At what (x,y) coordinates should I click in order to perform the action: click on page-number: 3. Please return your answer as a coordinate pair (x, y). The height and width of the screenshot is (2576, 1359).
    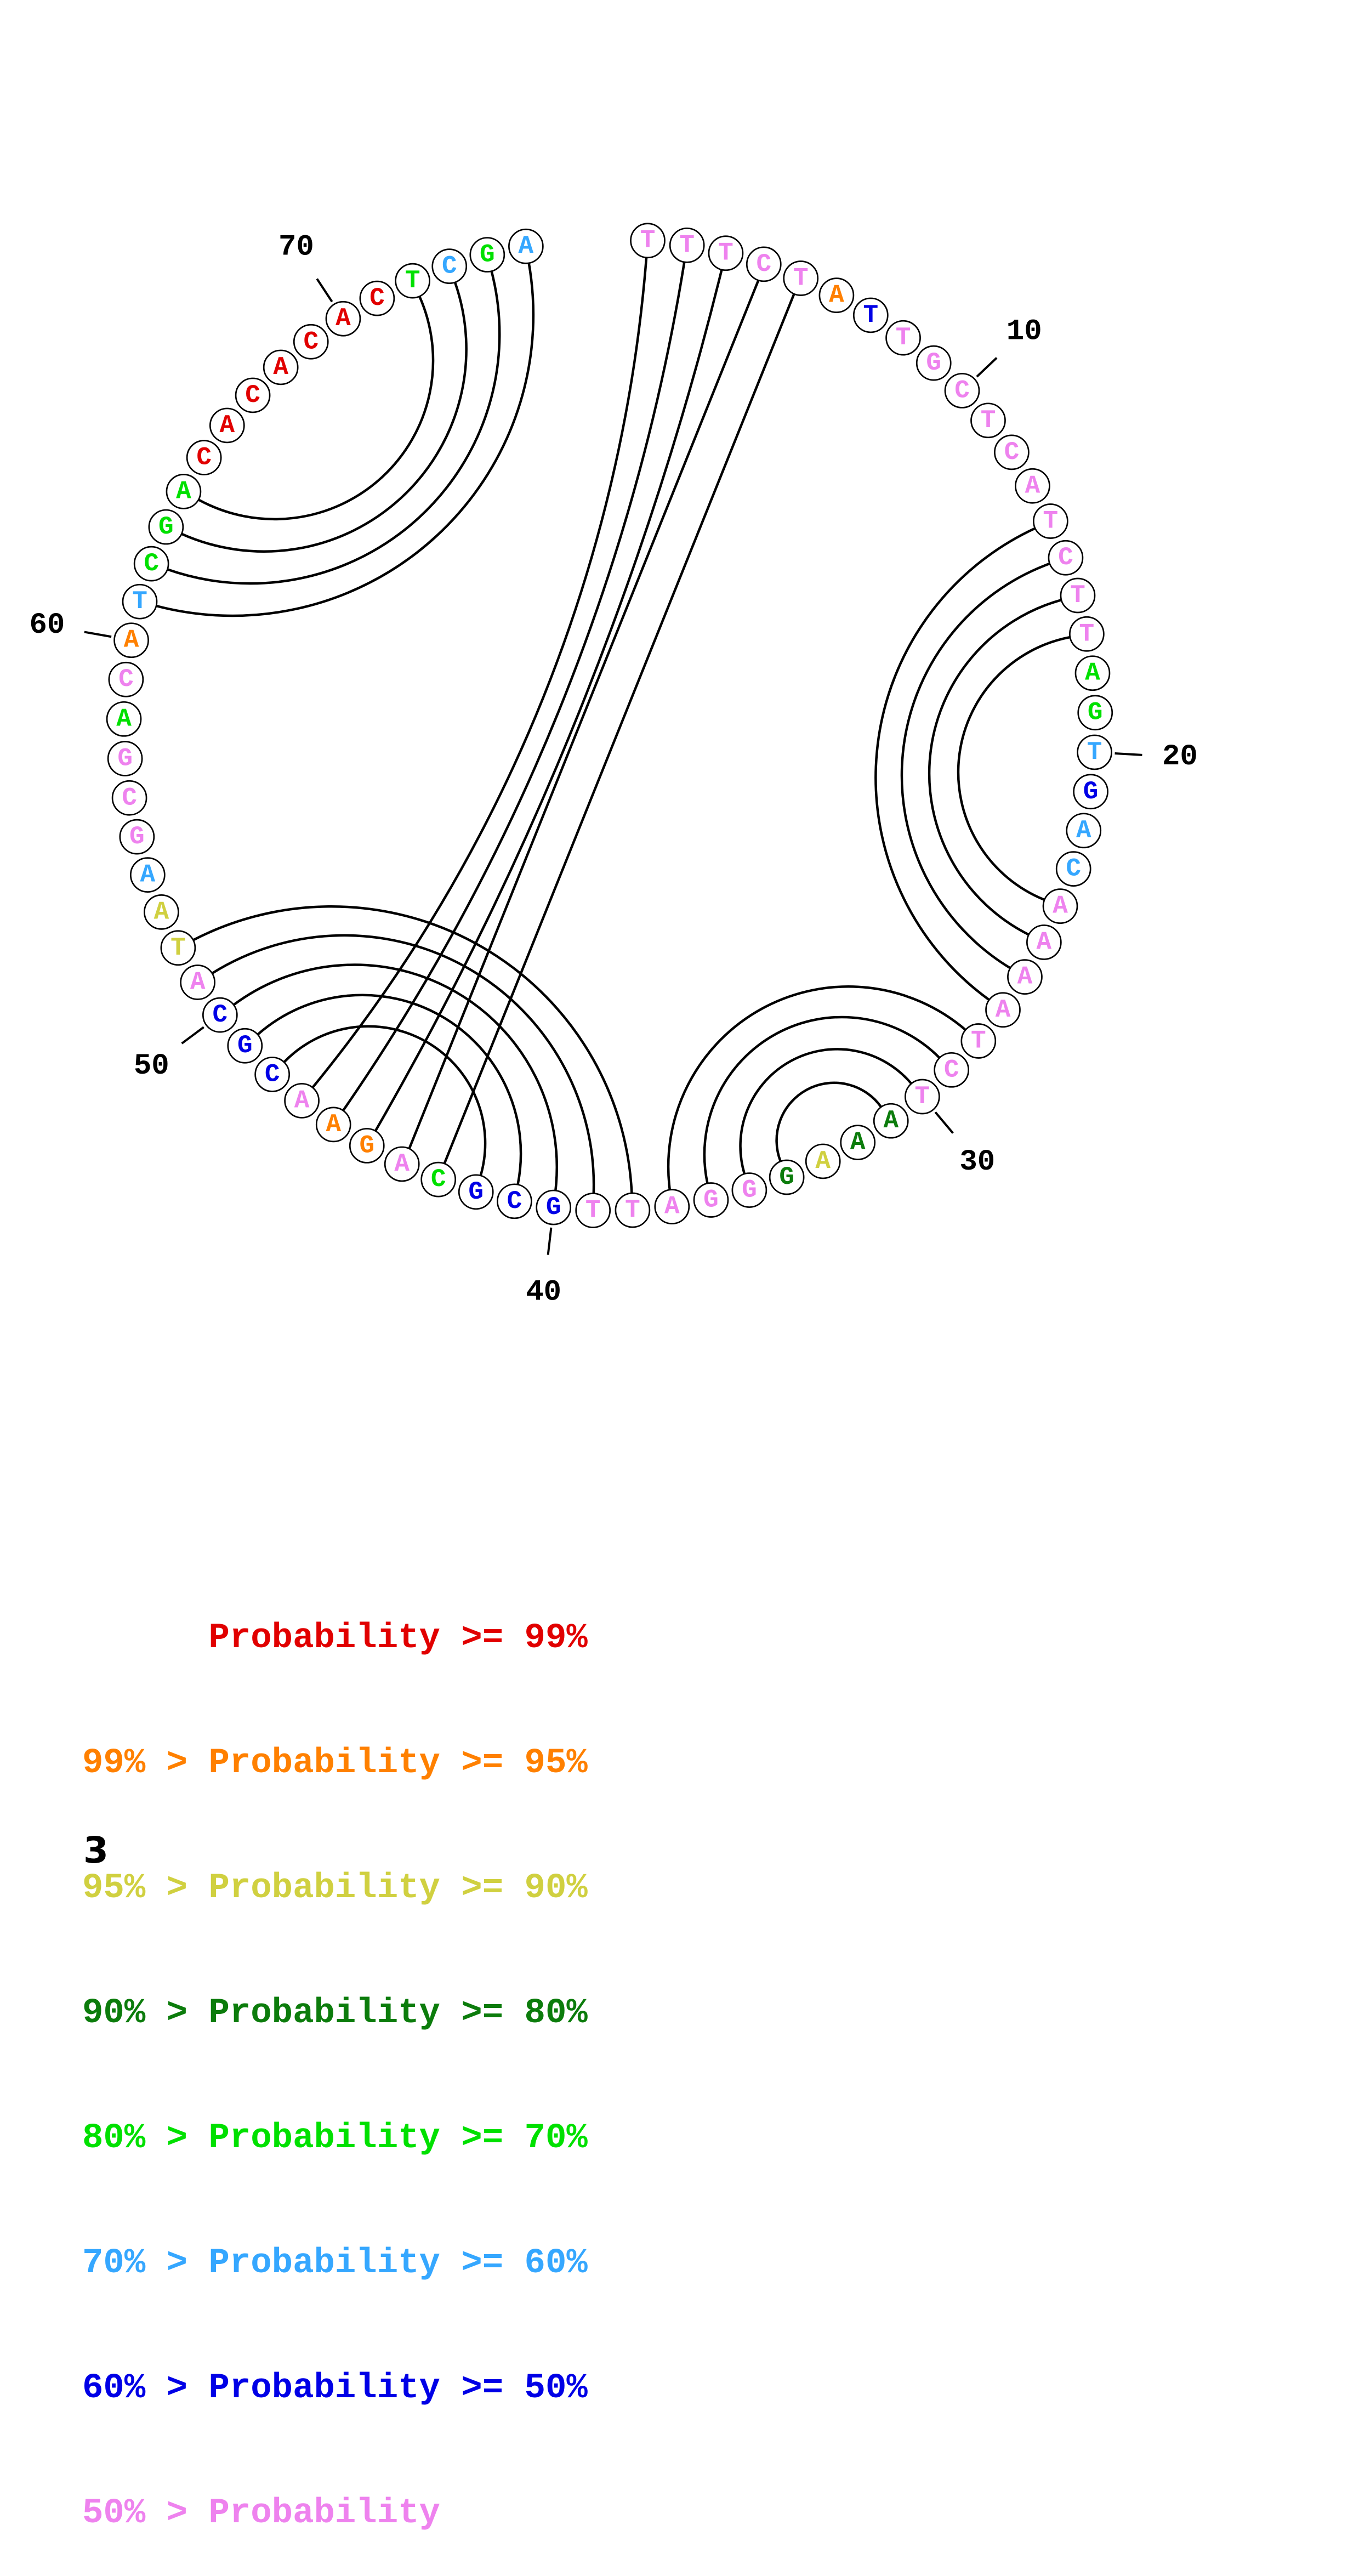
    Looking at the image, I should click on (96, 1850).